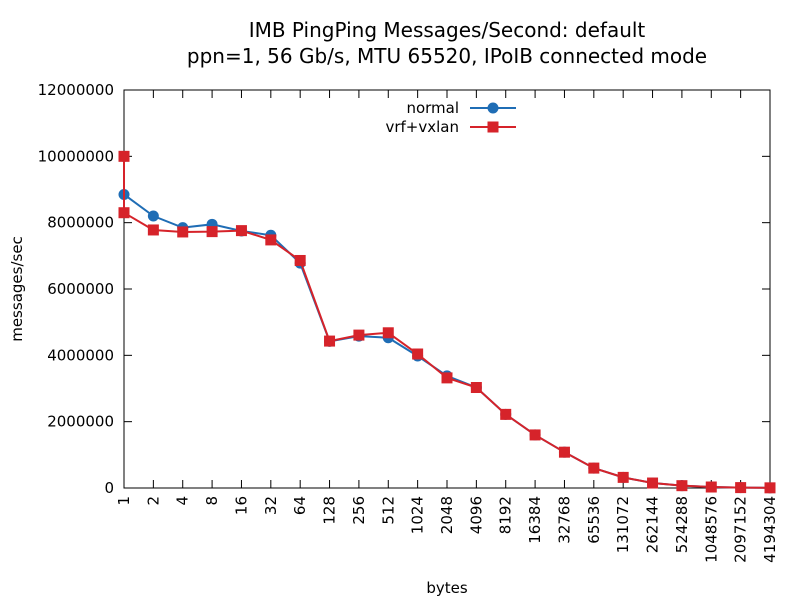 This screenshot has height=604, width=800. What do you see at coordinates (76, 156) in the screenshot?
I see `y-tick-label: 10000000` at bounding box center [76, 156].